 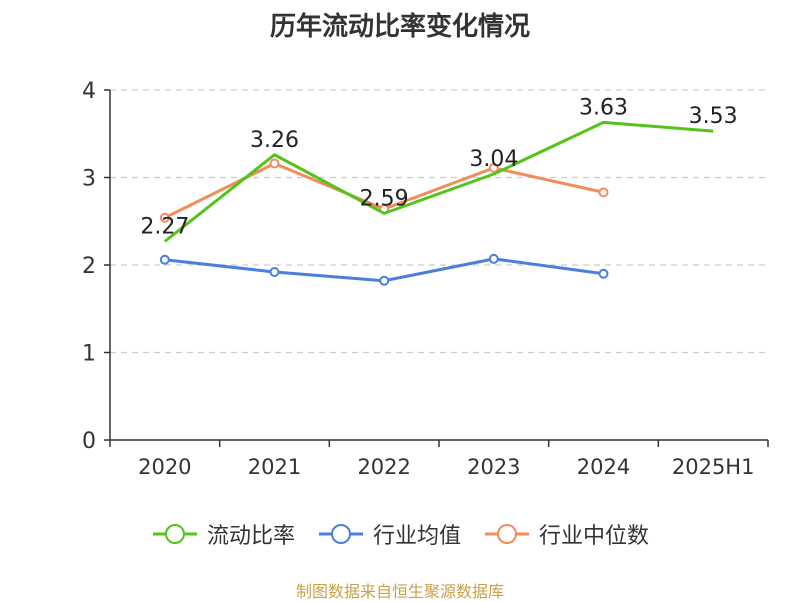 I want to click on data-label: 3.26, so click(x=274, y=140).